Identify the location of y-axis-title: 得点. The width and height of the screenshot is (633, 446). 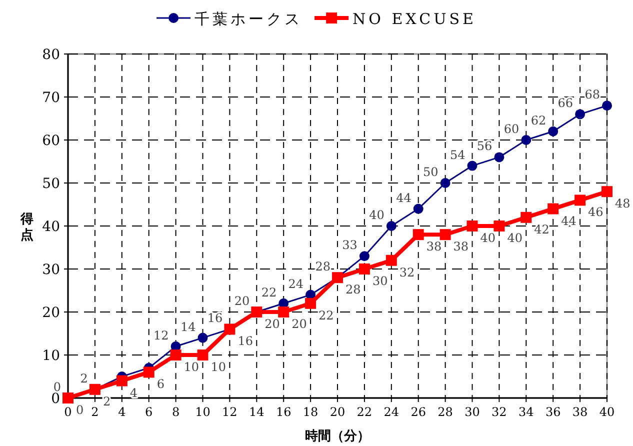
(27, 227).